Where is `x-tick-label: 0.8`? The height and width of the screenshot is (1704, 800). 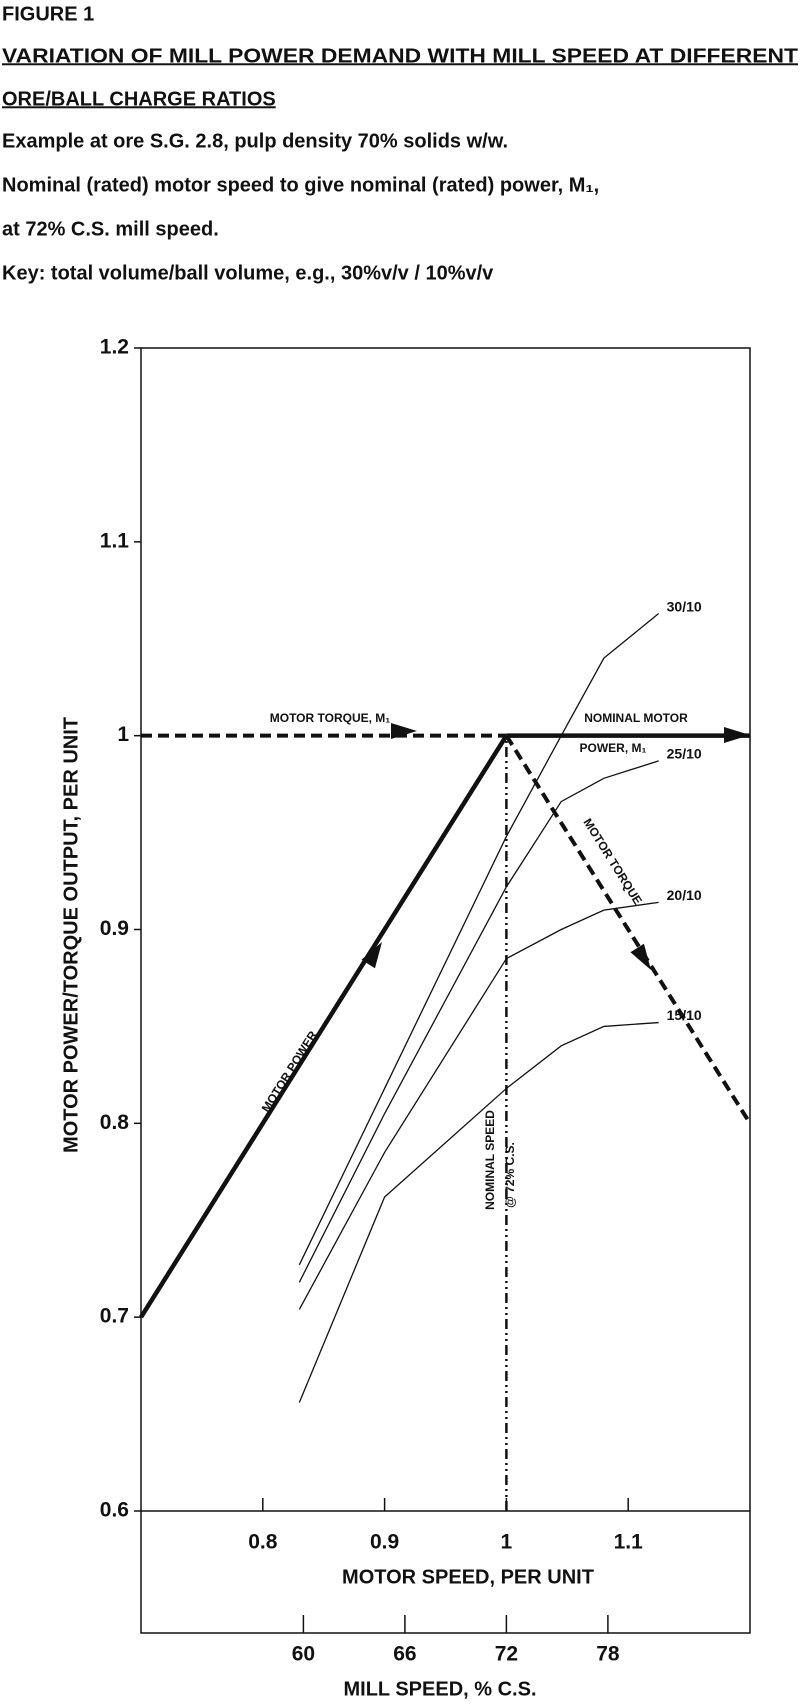 x-tick-label: 0.8 is located at coordinates (263, 1542).